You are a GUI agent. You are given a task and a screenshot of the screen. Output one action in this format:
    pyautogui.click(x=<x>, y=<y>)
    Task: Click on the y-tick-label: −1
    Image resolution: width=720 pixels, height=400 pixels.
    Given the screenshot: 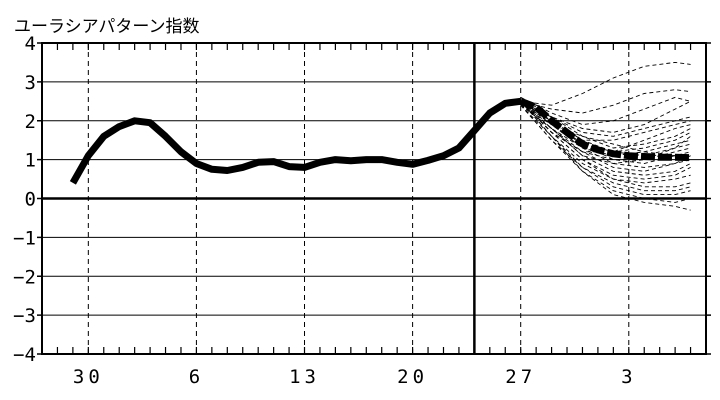 What is the action you would take?
    pyautogui.click(x=24, y=238)
    